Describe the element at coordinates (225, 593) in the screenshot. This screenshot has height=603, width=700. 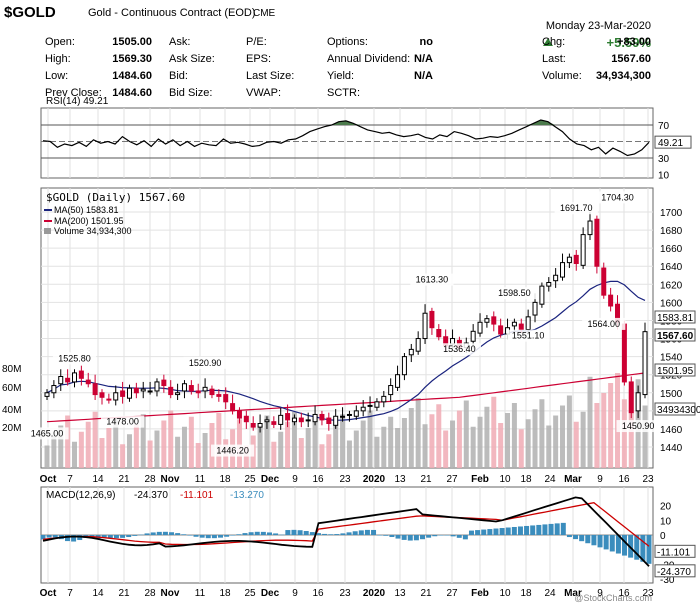
I see `x-tick-label: 18` at that location.